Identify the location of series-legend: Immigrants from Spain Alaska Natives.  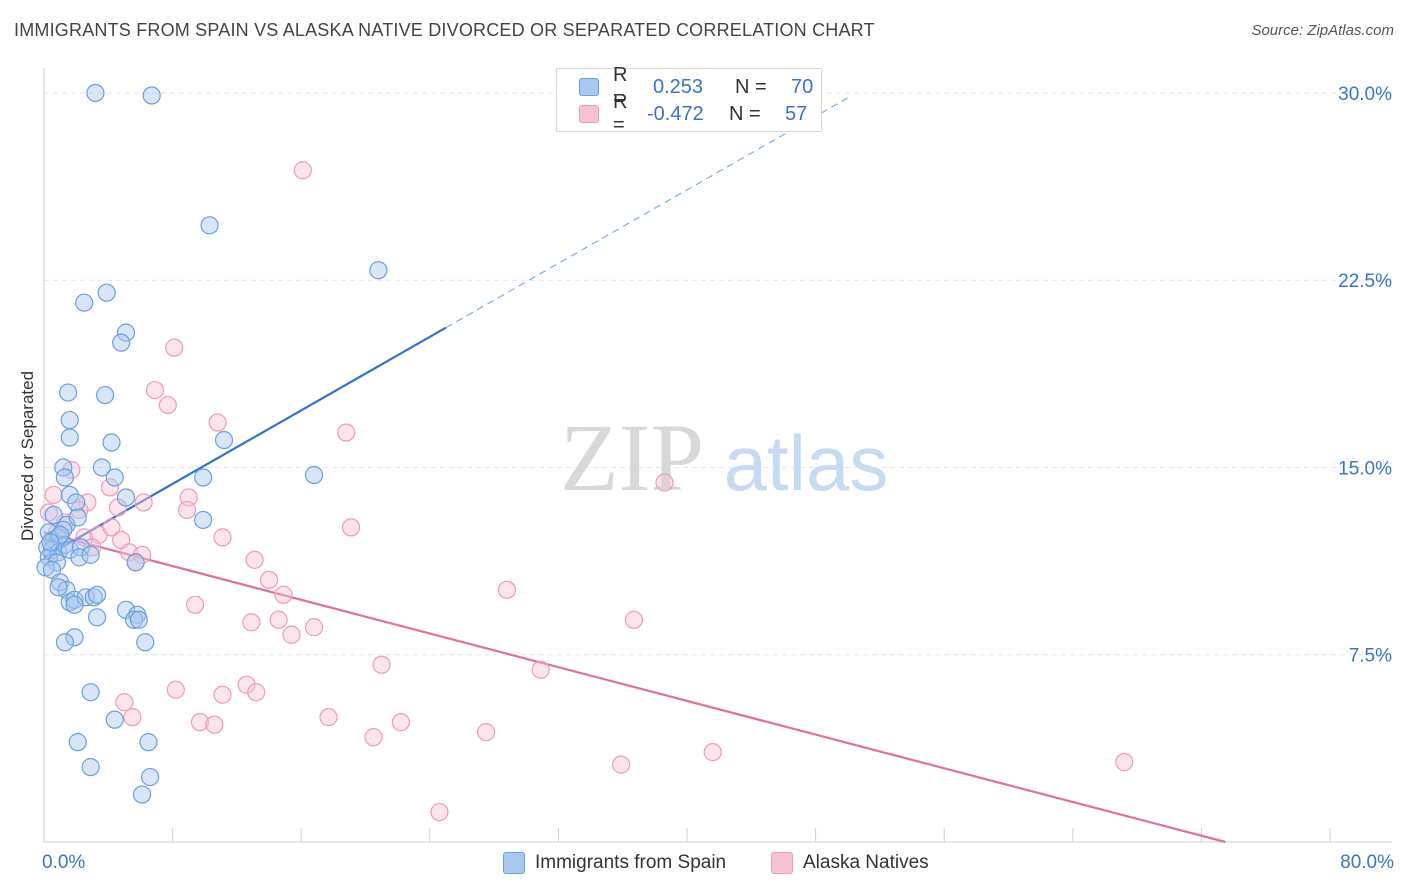
(703, 865).